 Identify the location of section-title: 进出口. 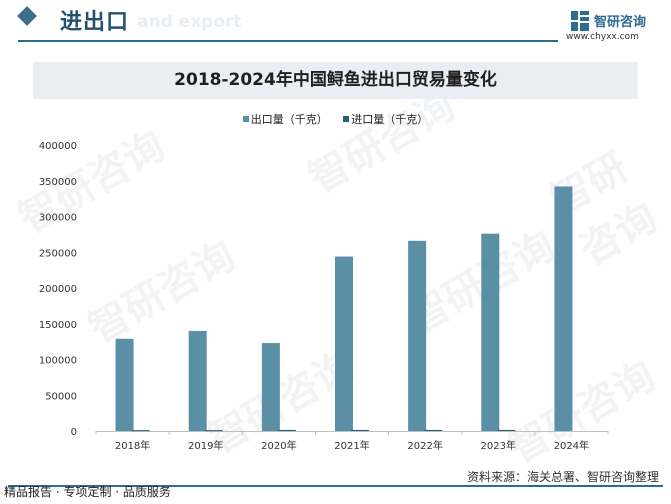
(95, 22).